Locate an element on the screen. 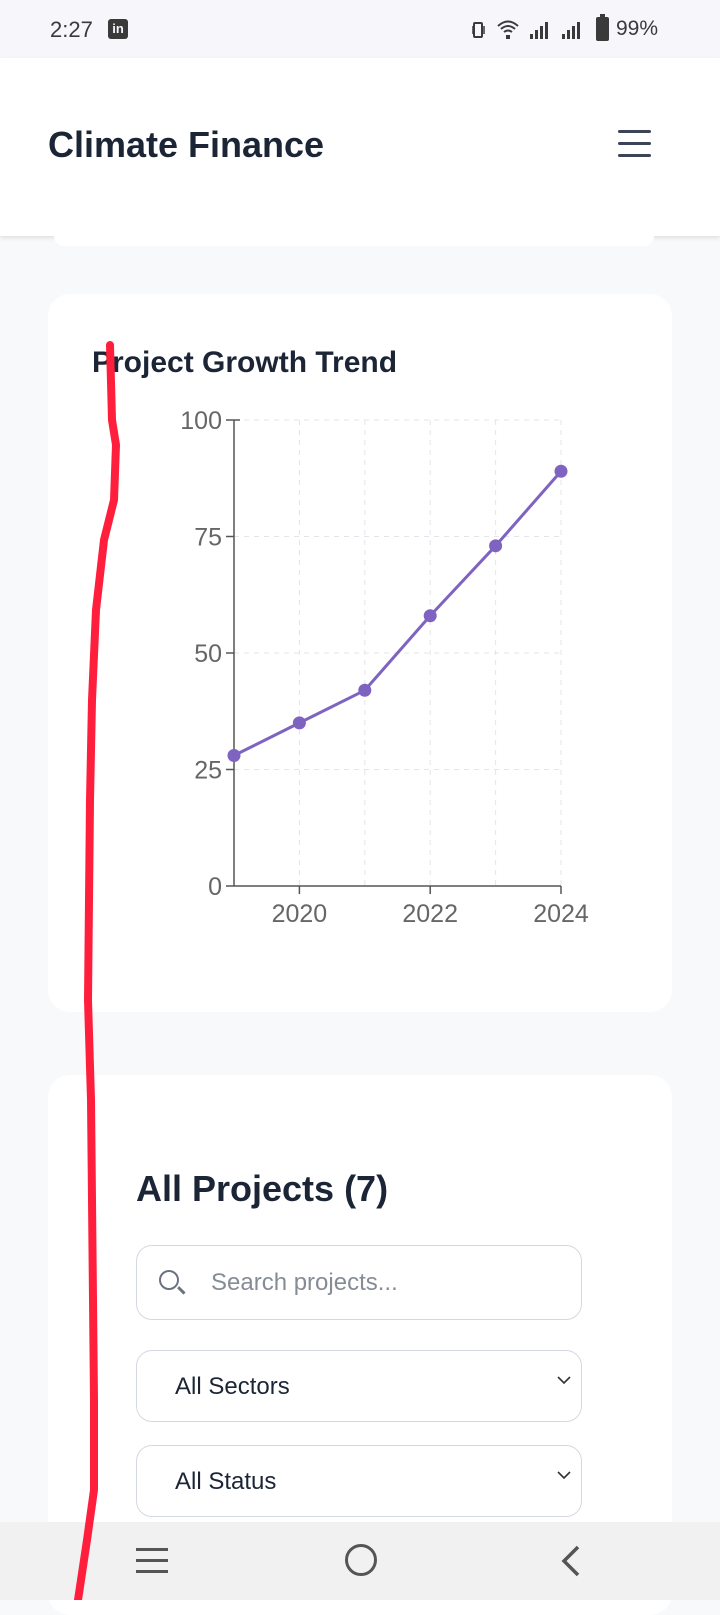 The height and width of the screenshot is (1615, 720). home-icon is located at coordinates (361, 1560).